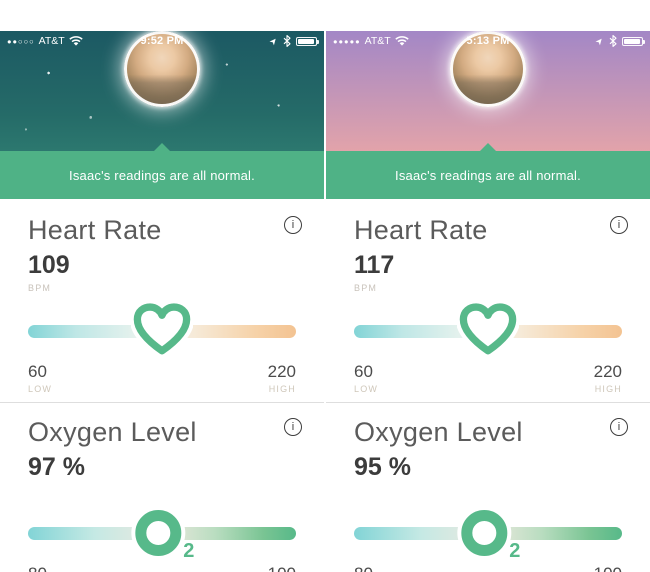  I want to click on oxygen-value: 95 %, so click(382, 467).